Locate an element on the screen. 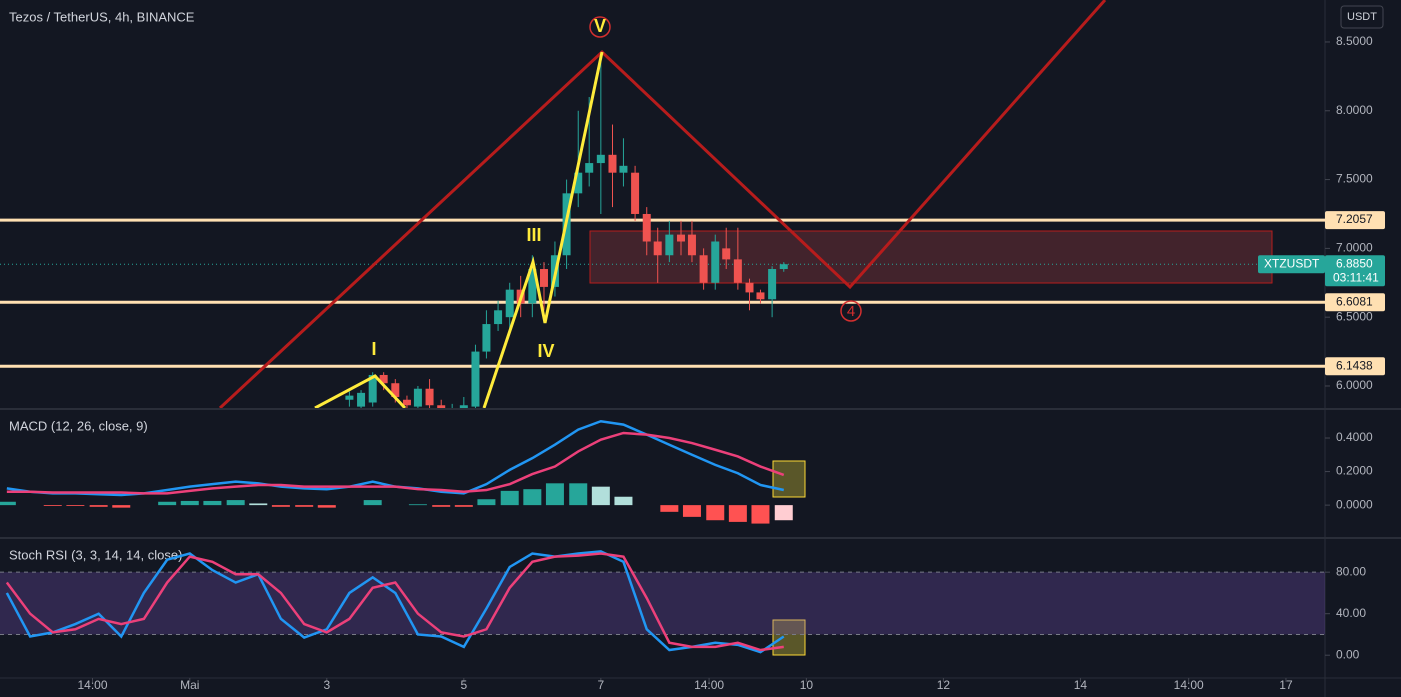 Image resolution: width=1401 pixels, height=697 pixels. y-tick-label: 0.4000 is located at coordinates (1354, 437).